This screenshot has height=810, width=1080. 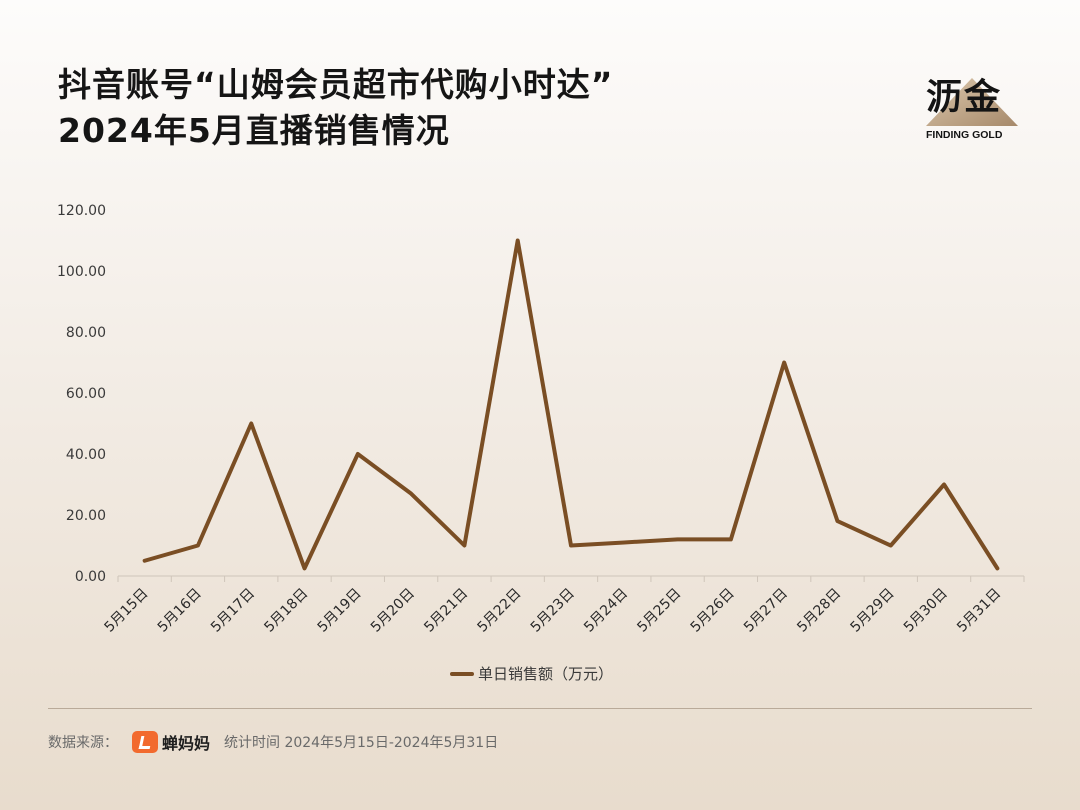 I want to click on mountain-icon, so click(x=972, y=102).